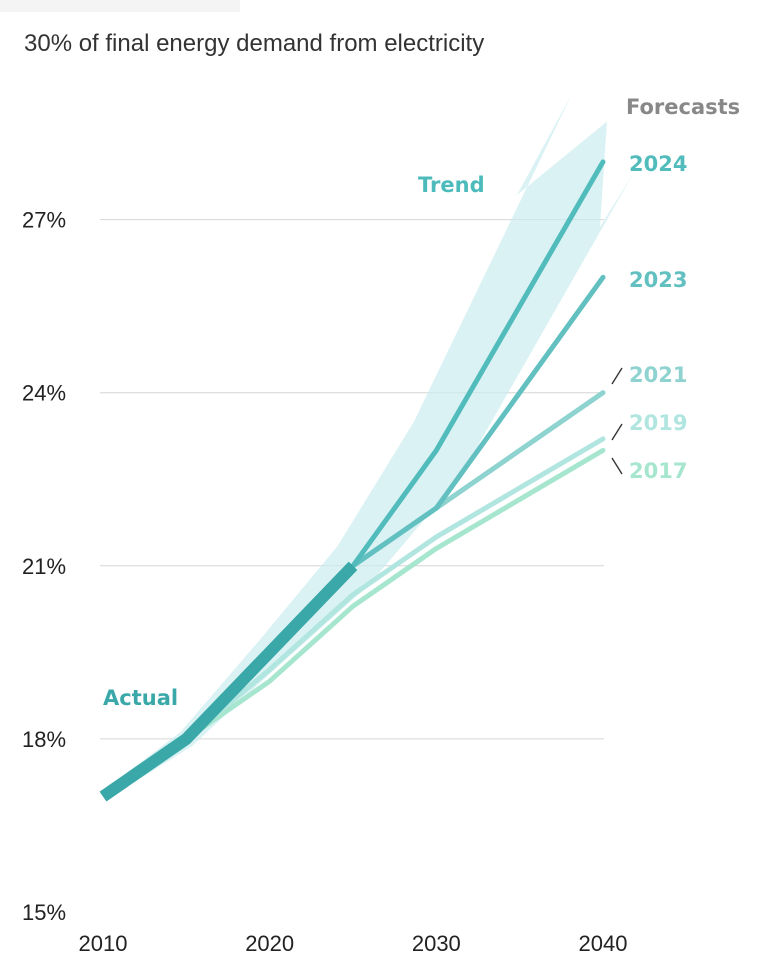  Describe the element at coordinates (436, 943) in the screenshot. I see `x-tick-2030: 2030` at that location.